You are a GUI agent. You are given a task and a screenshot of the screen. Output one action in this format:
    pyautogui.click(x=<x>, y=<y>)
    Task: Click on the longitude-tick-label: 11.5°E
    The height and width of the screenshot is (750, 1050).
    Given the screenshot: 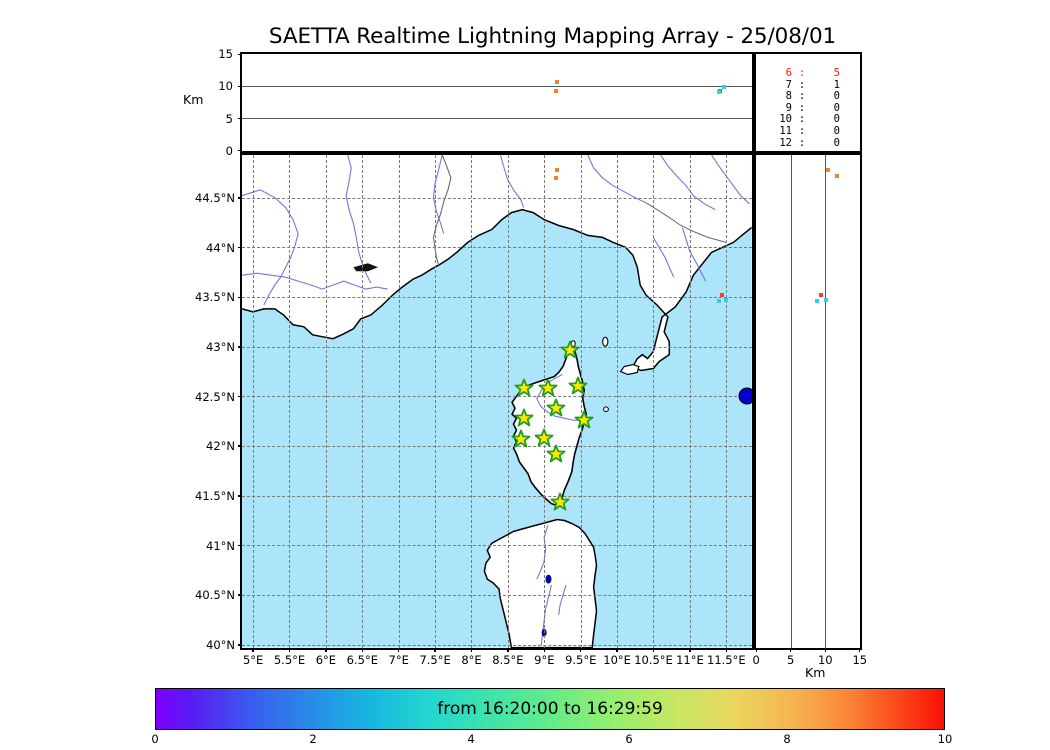 What is the action you would take?
    pyautogui.click(x=726, y=660)
    